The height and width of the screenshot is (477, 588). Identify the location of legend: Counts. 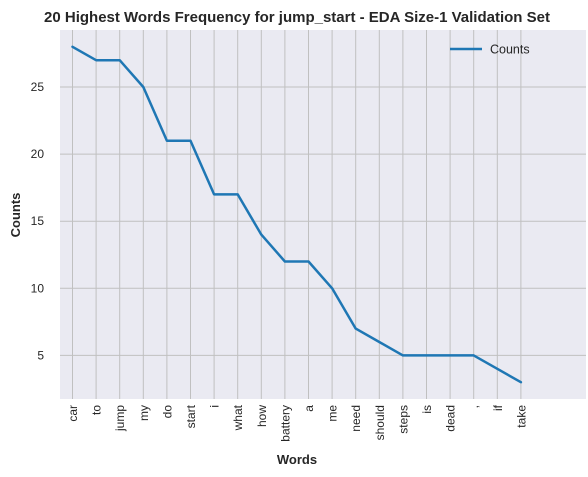
(490, 50).